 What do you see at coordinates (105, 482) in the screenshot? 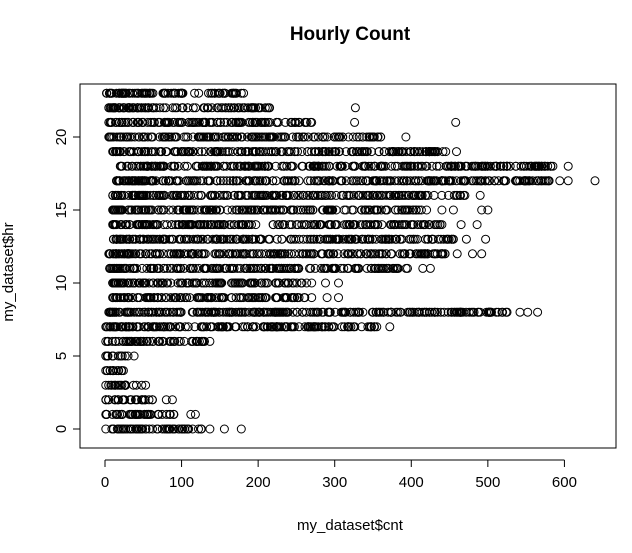
I see `x-tick-label: 0` at bounding box center [105, 482].